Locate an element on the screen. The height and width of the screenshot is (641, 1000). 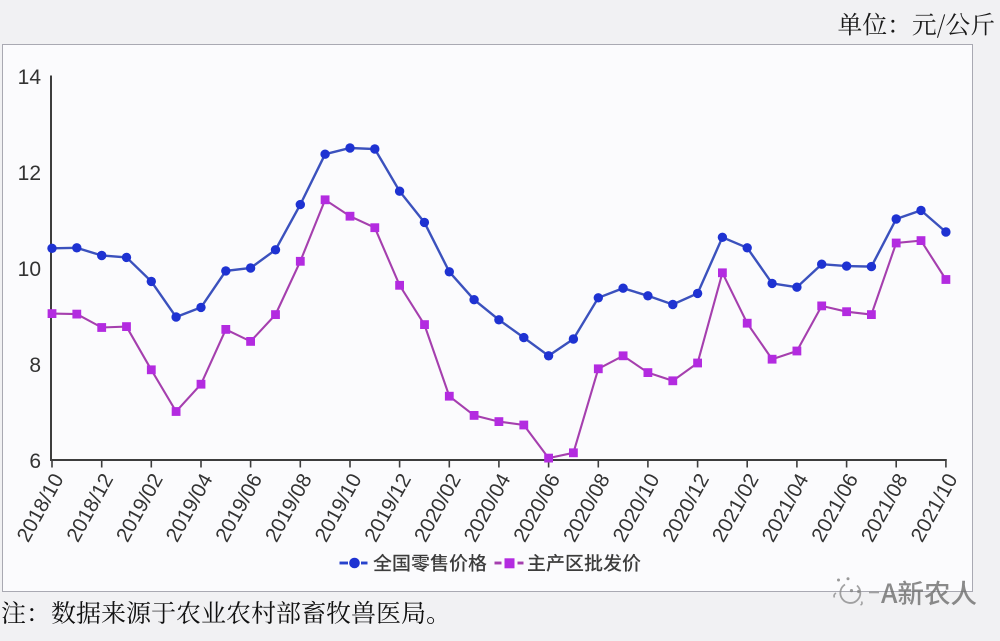
svg-text: 8 is located at coordinates (35, 365).